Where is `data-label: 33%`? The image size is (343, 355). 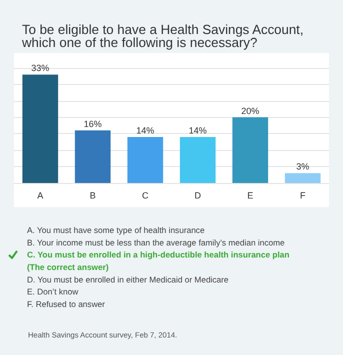
data-label: 33% is located at coordinates (40, 68).